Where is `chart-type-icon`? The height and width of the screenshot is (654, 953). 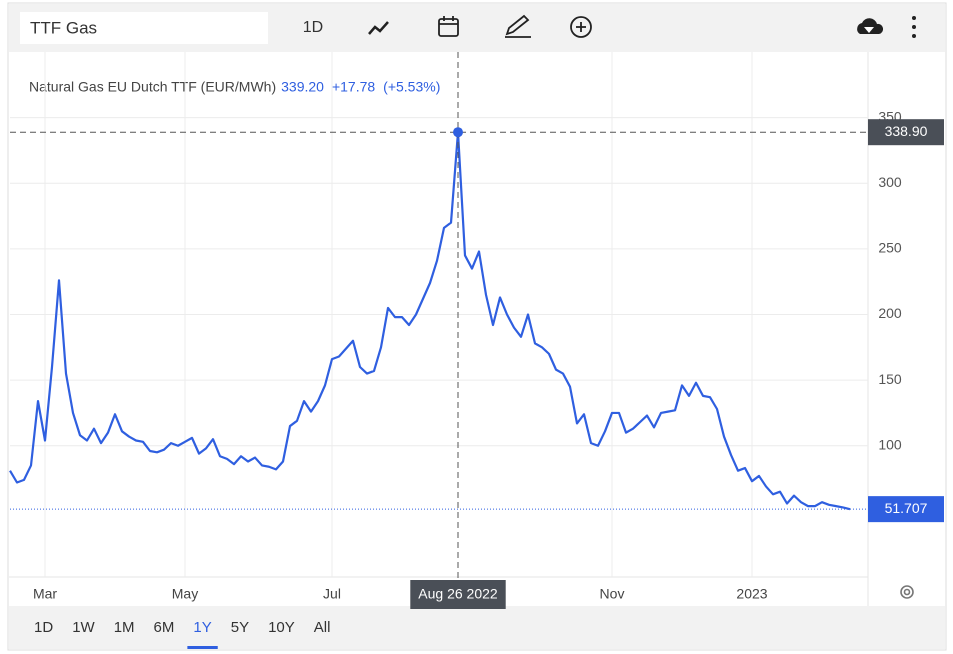 chart-type-icon is located at coordinates (378, 28).